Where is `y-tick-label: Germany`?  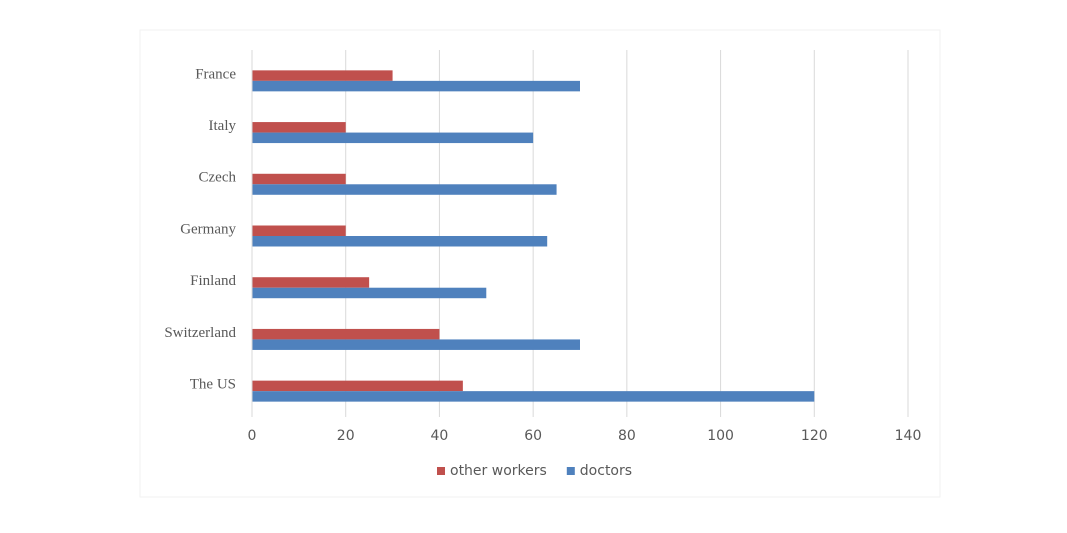 y-tick-label: Germany is located at coordinates (208, 229).